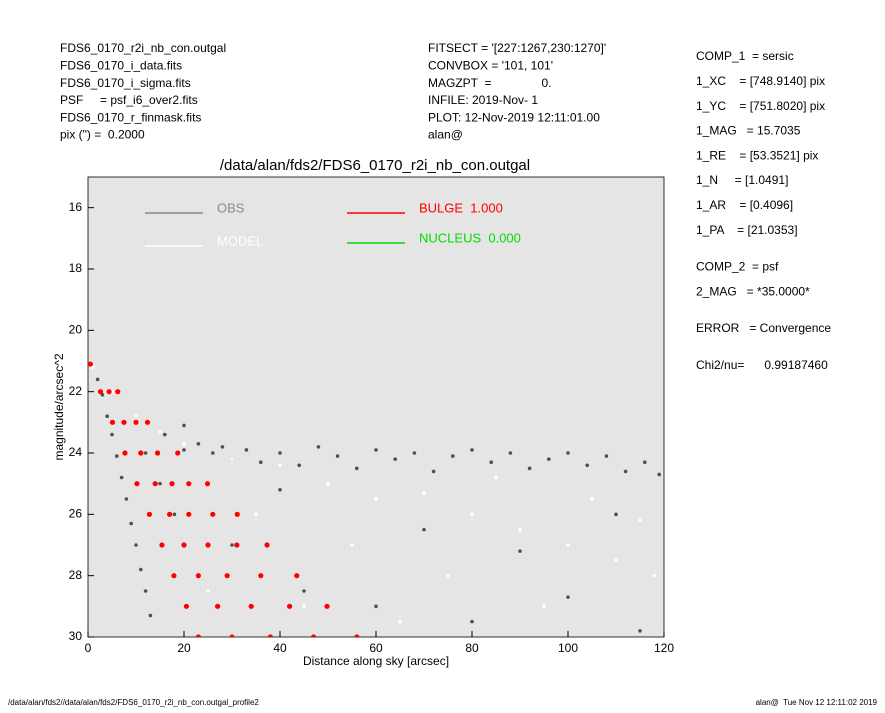 The width and height of the screenshot is (885, 713). What do you see at coordinates (744, 205) in the screenshot?
I see `fit-parameter: 1_AR = [0.4096]` at bounding box center [744, 205].